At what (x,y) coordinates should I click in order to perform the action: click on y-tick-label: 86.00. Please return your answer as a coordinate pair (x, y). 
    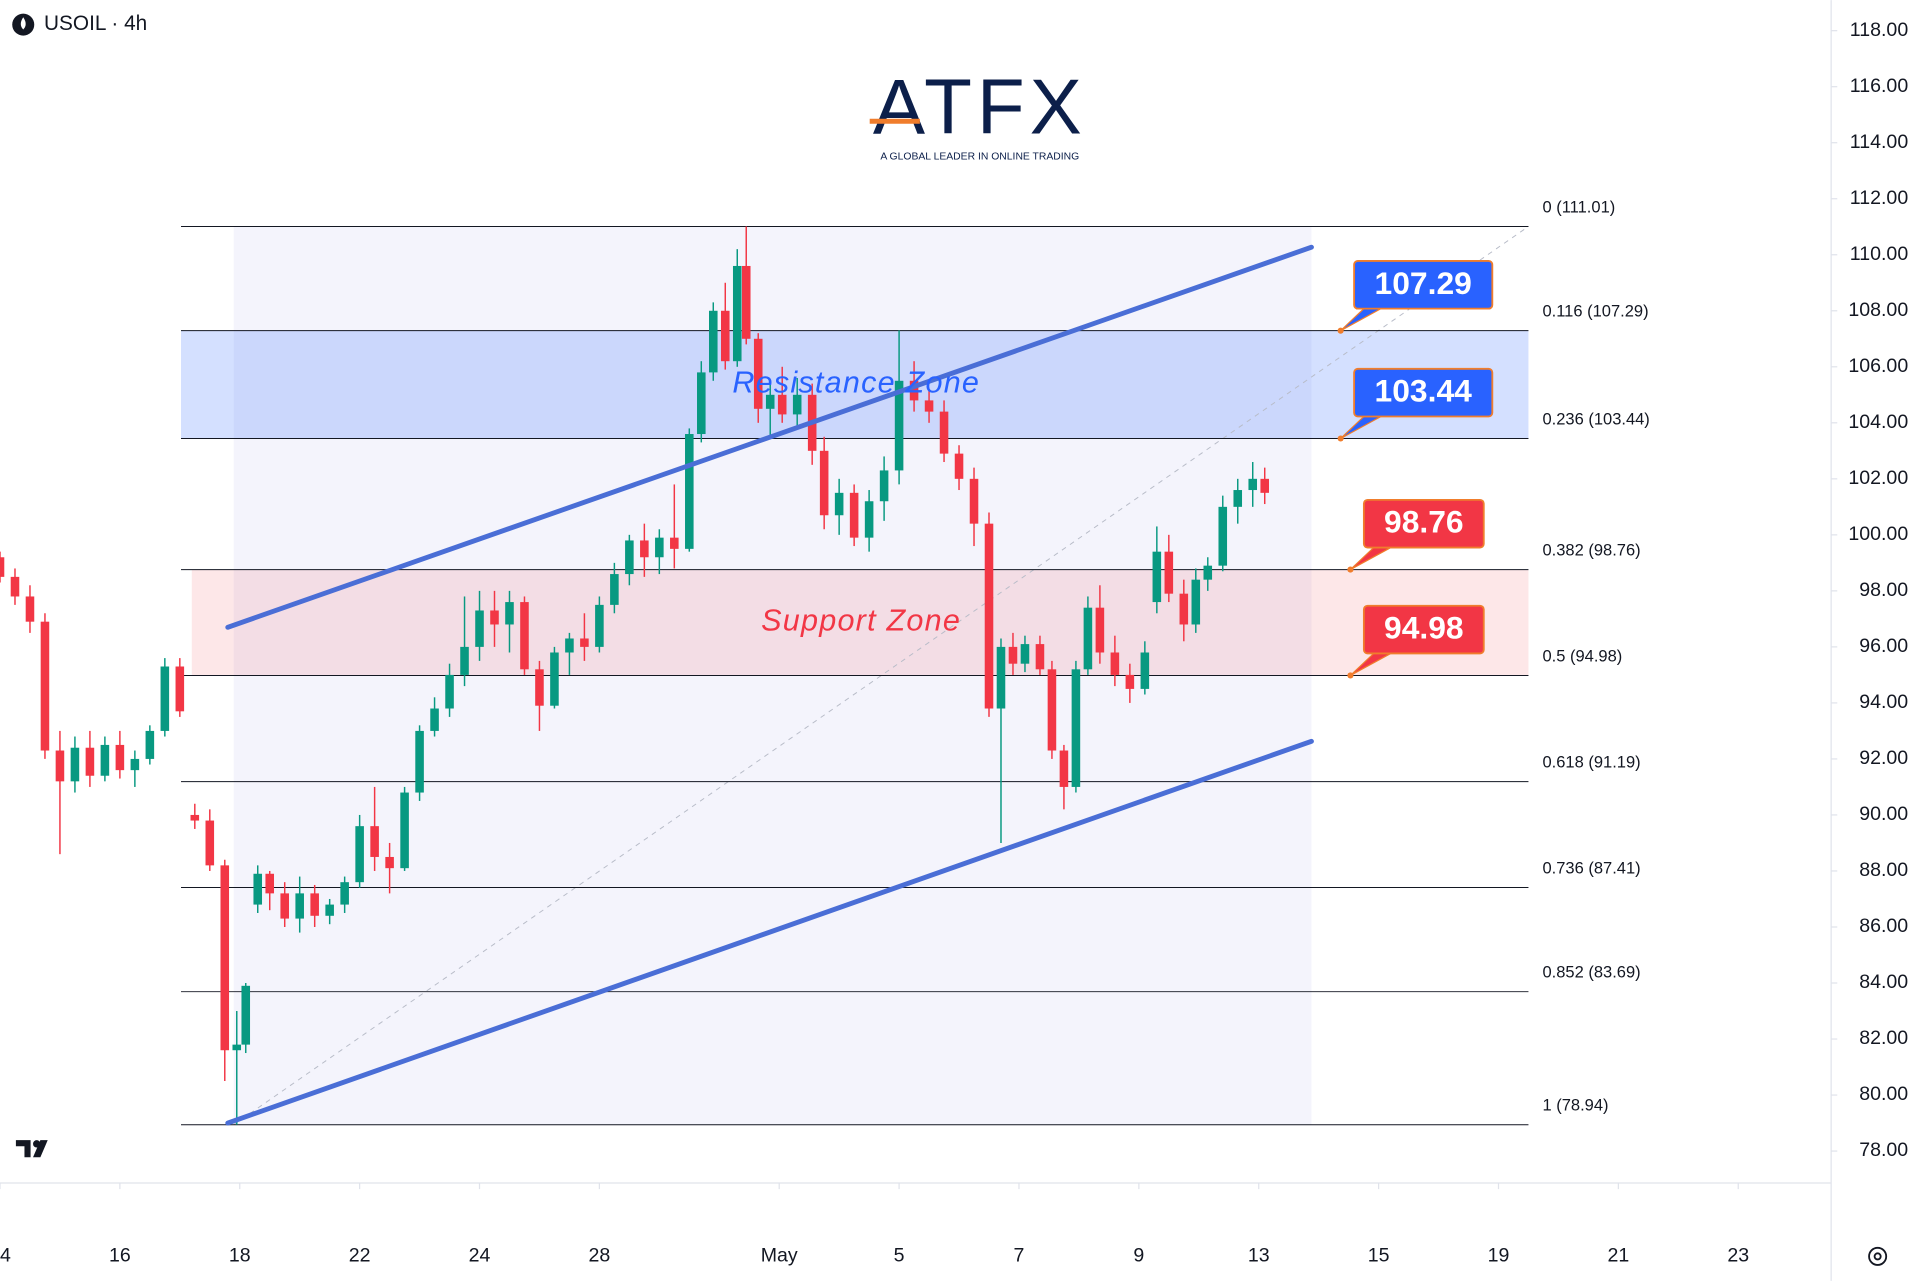
    Looking at the image, I should click on (1883, 926).